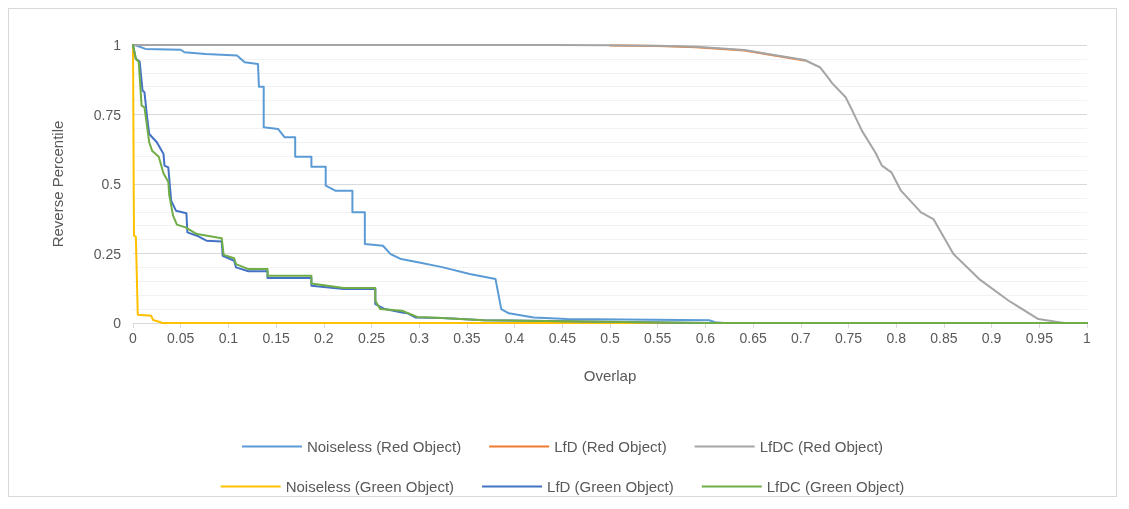 The image size is (1129, 509). I want to click on x-tick-label: 1, so click(1087, 338).